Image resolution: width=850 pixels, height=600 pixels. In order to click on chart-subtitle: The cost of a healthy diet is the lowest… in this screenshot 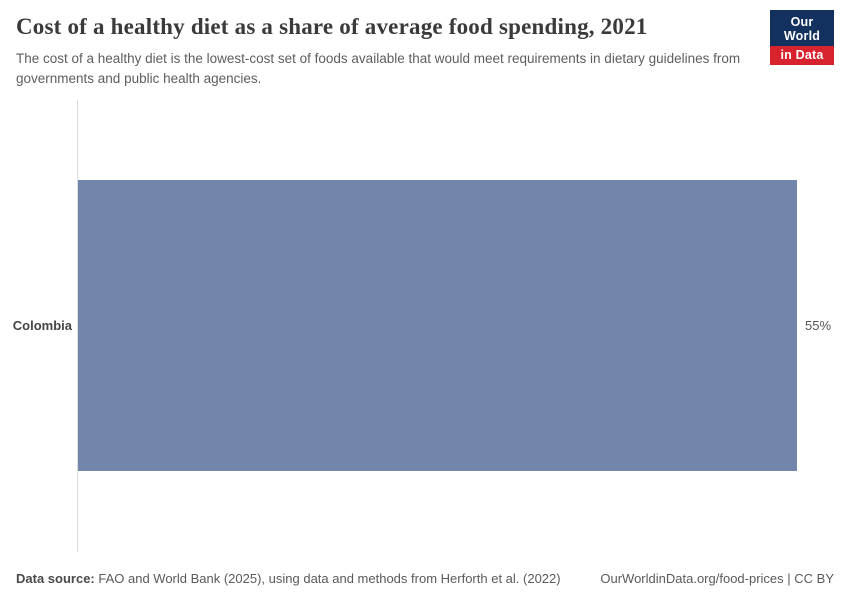, I will do `click(378, 68)`.